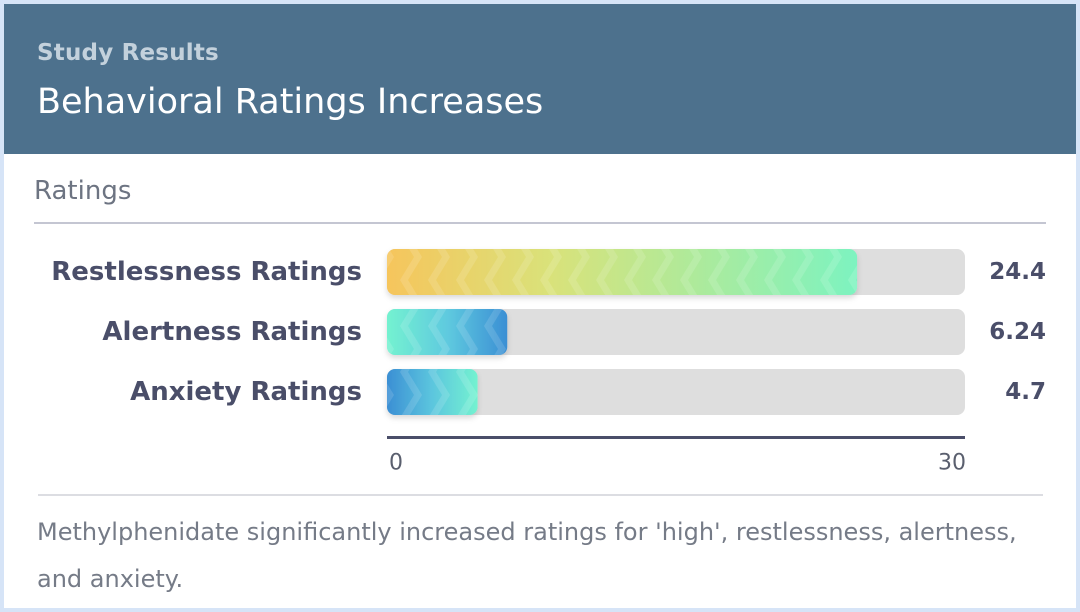  What do you see at coordinates (540, 495) in the screenshot?
I see `footer-divider` at bounding box center [540, 495].